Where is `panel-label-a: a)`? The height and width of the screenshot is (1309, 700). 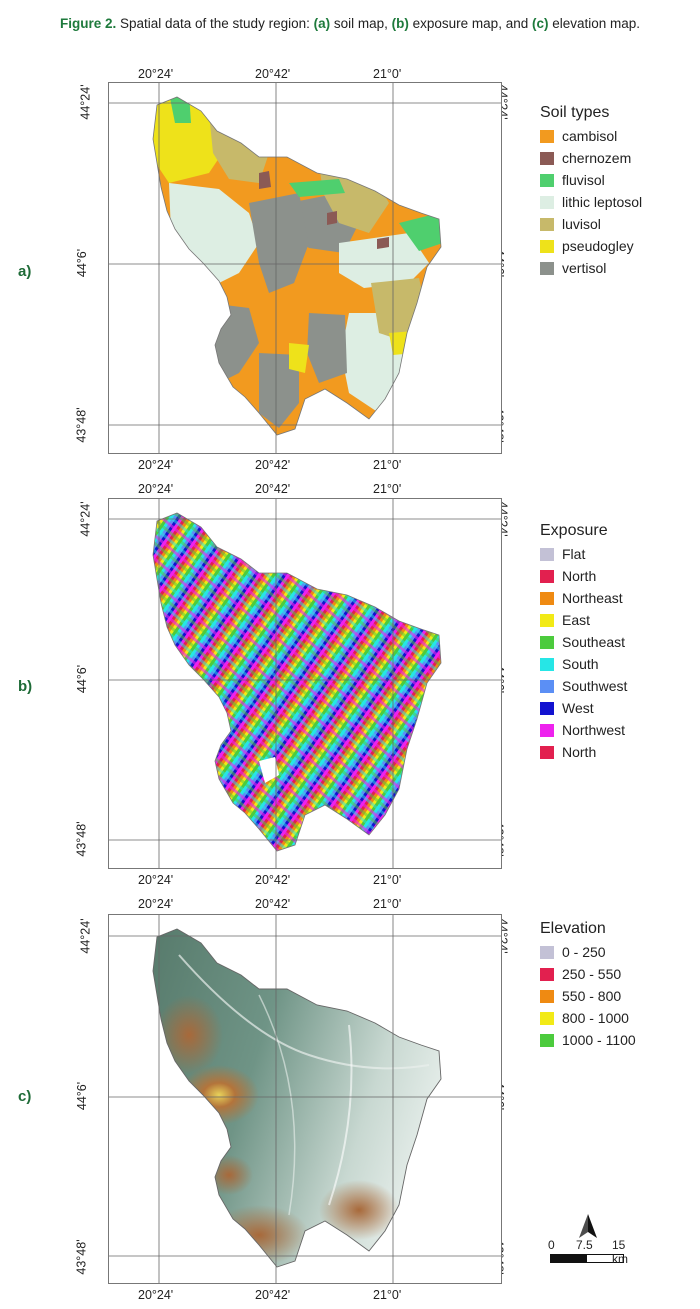
panel-label-a: a) is located at coordinates (25, 271).